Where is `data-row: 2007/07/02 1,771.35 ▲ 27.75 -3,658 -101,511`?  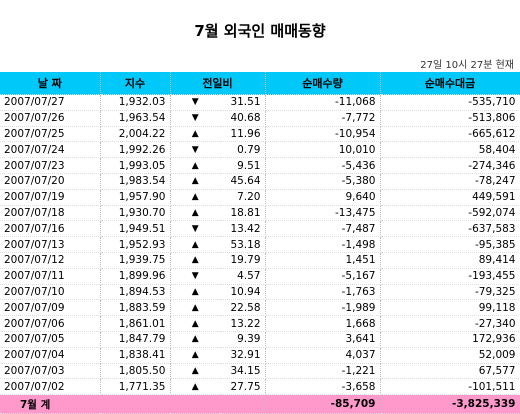 data-row: 2007/07/02 1,771.35 ▲ 27.75 -3,658 -101,511 is located at coordinates (260, 387).